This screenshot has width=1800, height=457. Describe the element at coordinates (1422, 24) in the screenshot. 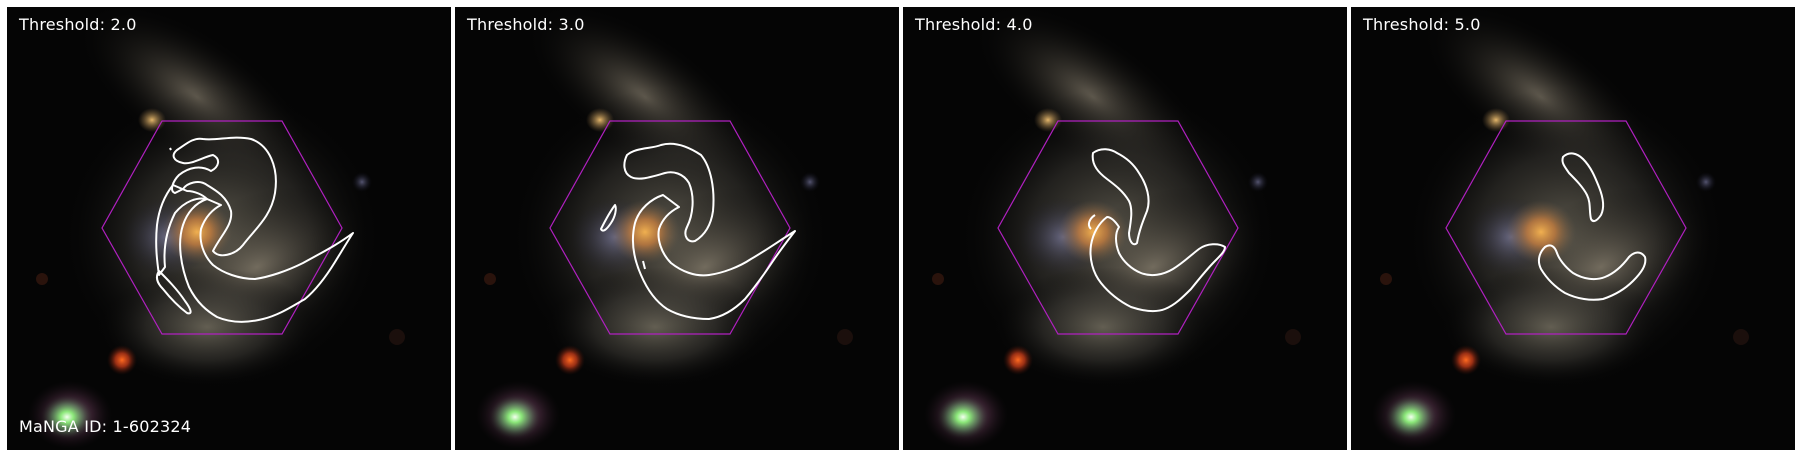

I see `threshold-label: Threshold: 5.0` at that location.